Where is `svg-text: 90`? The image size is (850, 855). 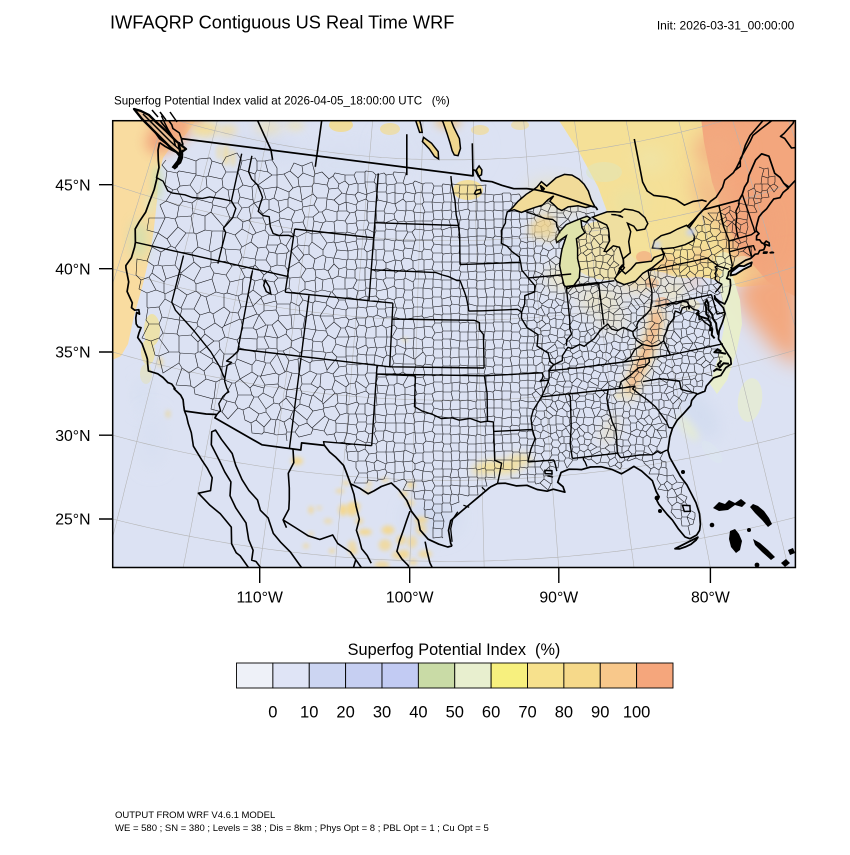 svg-text: 90 is located at coordinates (600, 712).